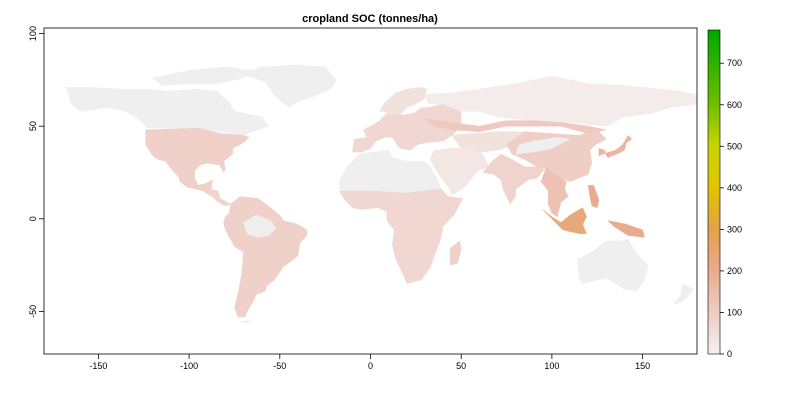 Image resolution: width=800 pixels, height=400 pixels. I want to click on y-tick-label: 100, so click(33, 33).